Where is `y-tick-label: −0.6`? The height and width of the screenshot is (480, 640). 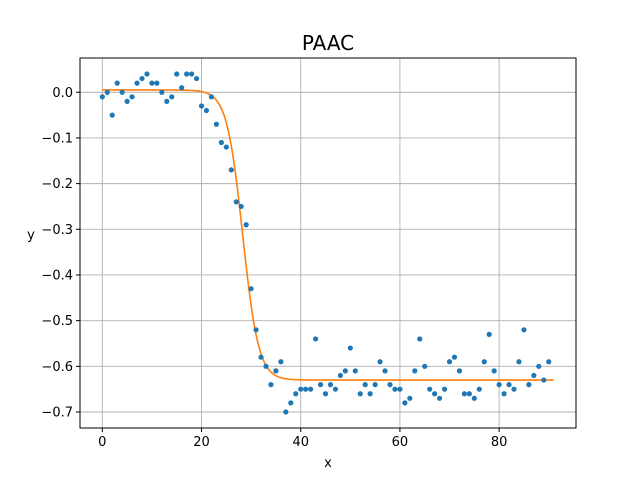
y-tick-label: −0.6 is located at coordinates (57, 367).